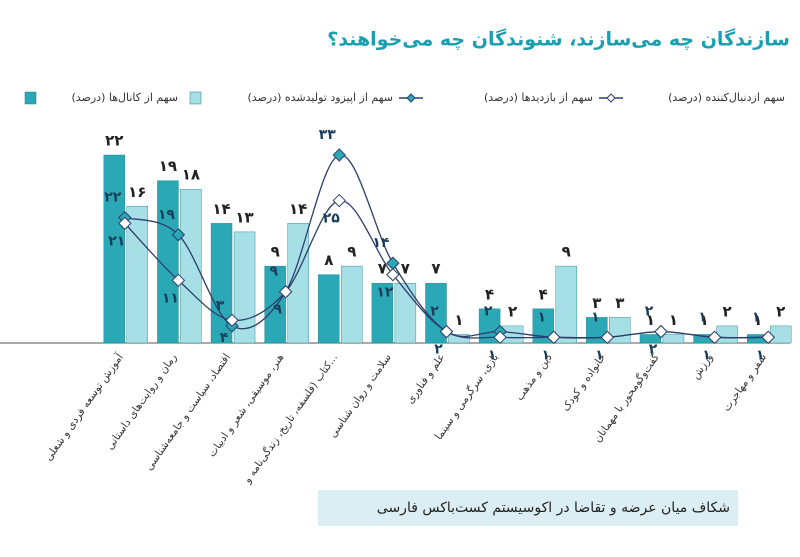  I want to click on line-value-label: ۱۹, so click(167, 215).